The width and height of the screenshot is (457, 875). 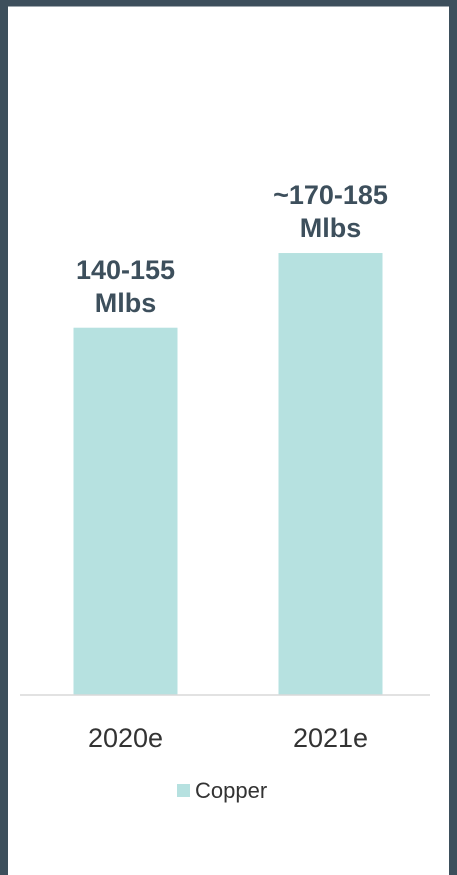 I want to click on data-label: ~170-185 Mlbs, so click(x=330, y=212).